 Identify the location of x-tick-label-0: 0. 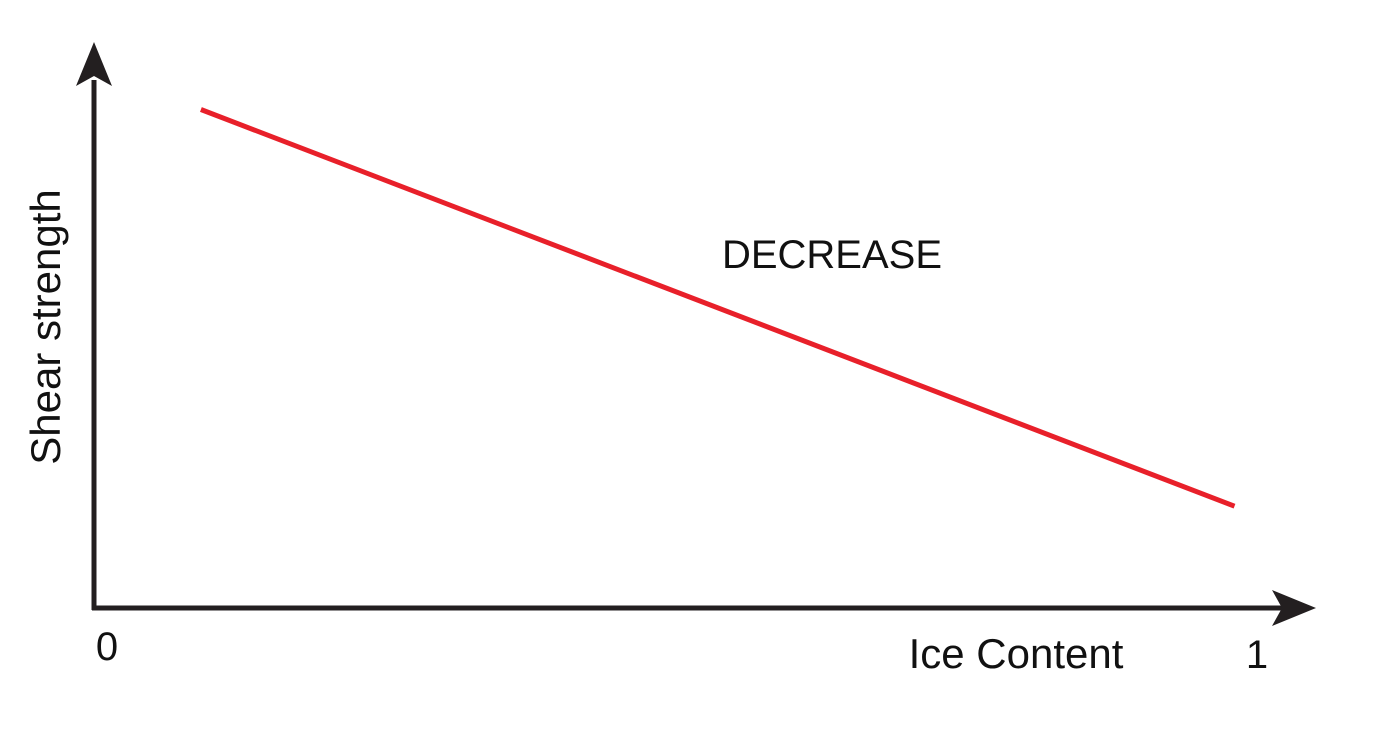
(107, 647).